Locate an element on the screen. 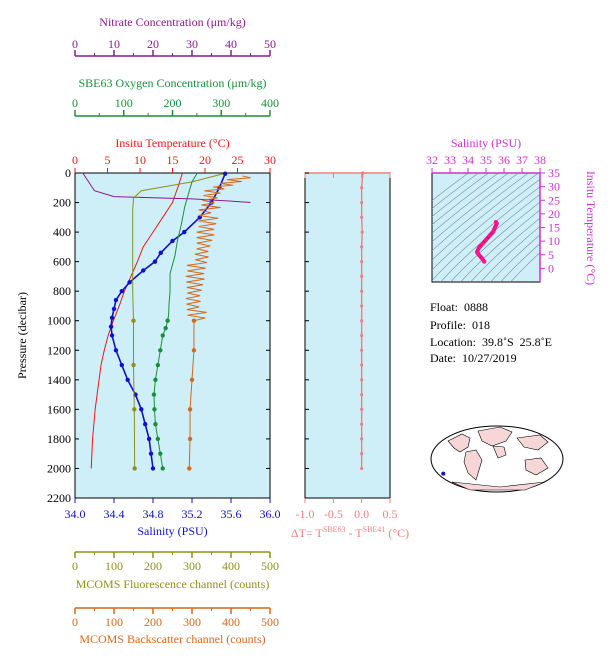 The width and height of the screenshot is (609, 663). temperature-tick-label: 30 is located at coordinates (270, 160).